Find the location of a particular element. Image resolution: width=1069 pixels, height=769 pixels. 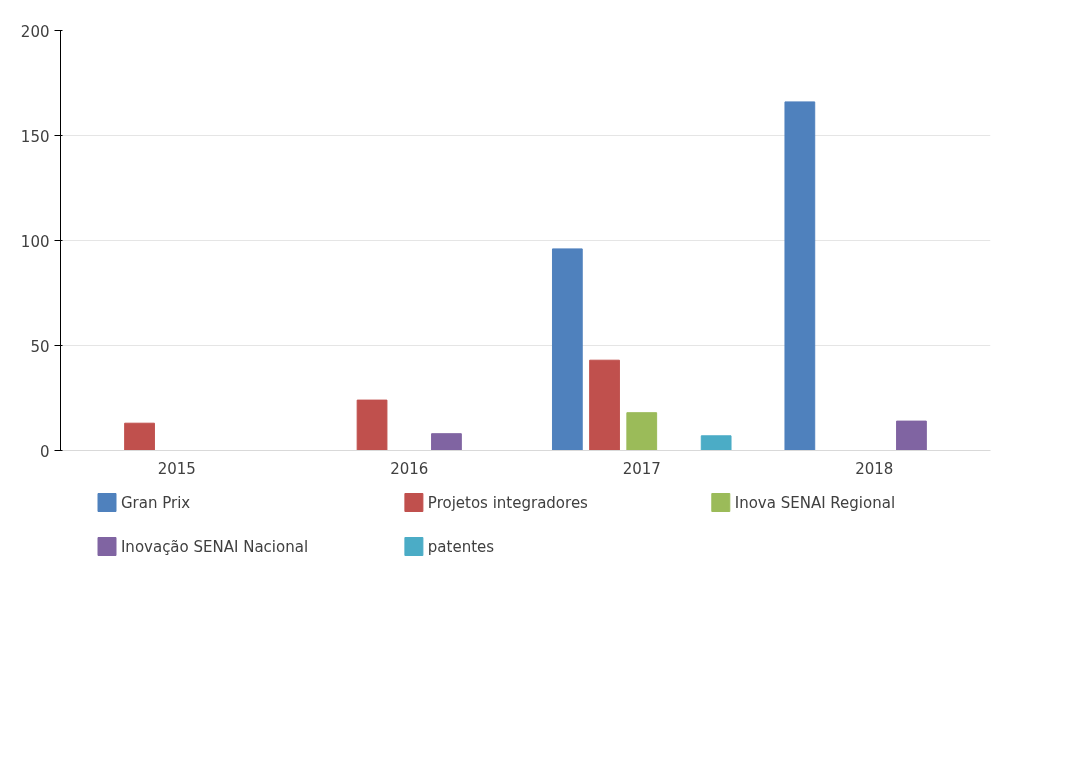

y-tick-label: 150 is located at coordinates (35, 136).